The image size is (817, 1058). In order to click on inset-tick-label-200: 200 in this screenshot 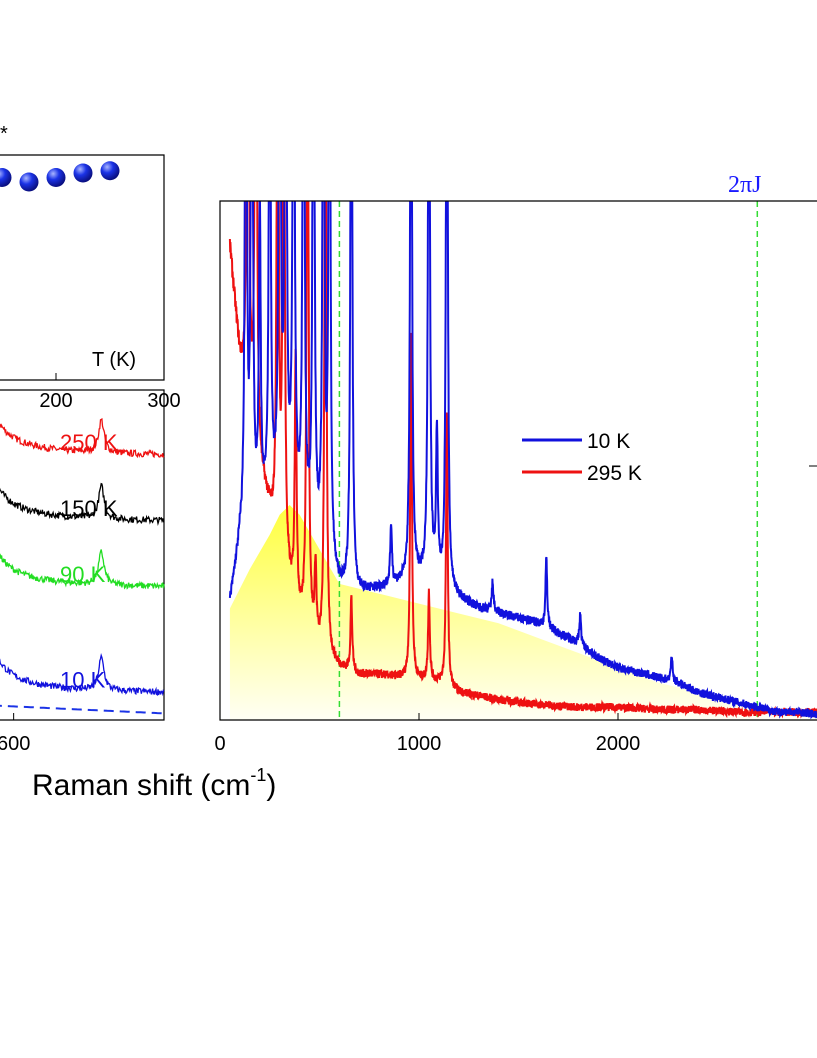, I will do `click(55, 401)`.